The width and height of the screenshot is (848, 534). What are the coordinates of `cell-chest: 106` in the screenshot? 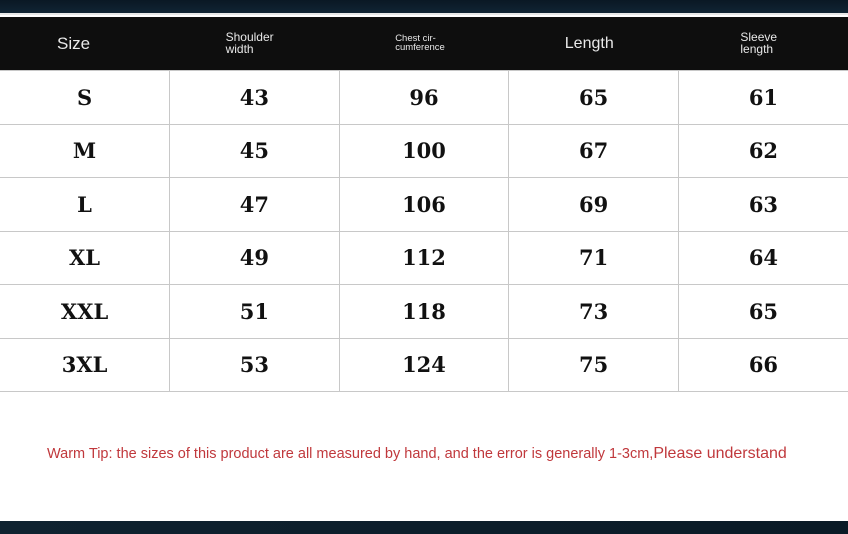 It's located at (424, 204).